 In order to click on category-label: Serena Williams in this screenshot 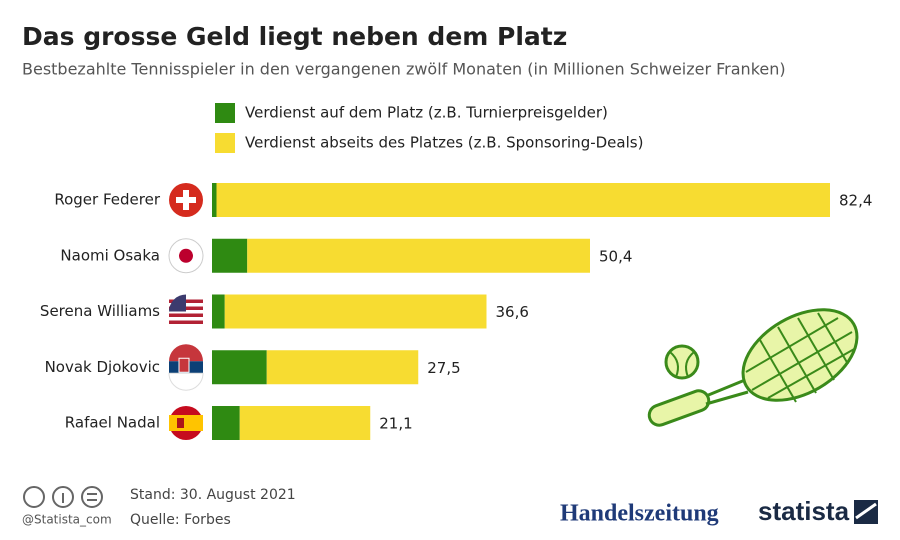, I will do `click(100, 311)`.